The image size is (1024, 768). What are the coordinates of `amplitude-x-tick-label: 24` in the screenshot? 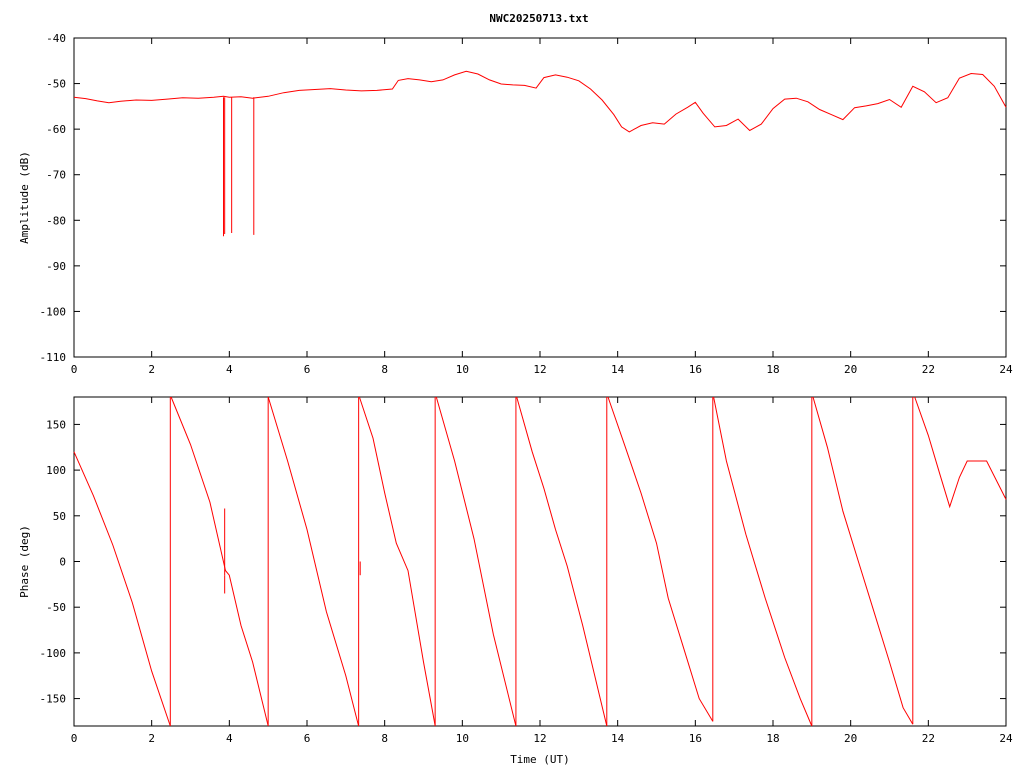 It's located at (1006, 369).